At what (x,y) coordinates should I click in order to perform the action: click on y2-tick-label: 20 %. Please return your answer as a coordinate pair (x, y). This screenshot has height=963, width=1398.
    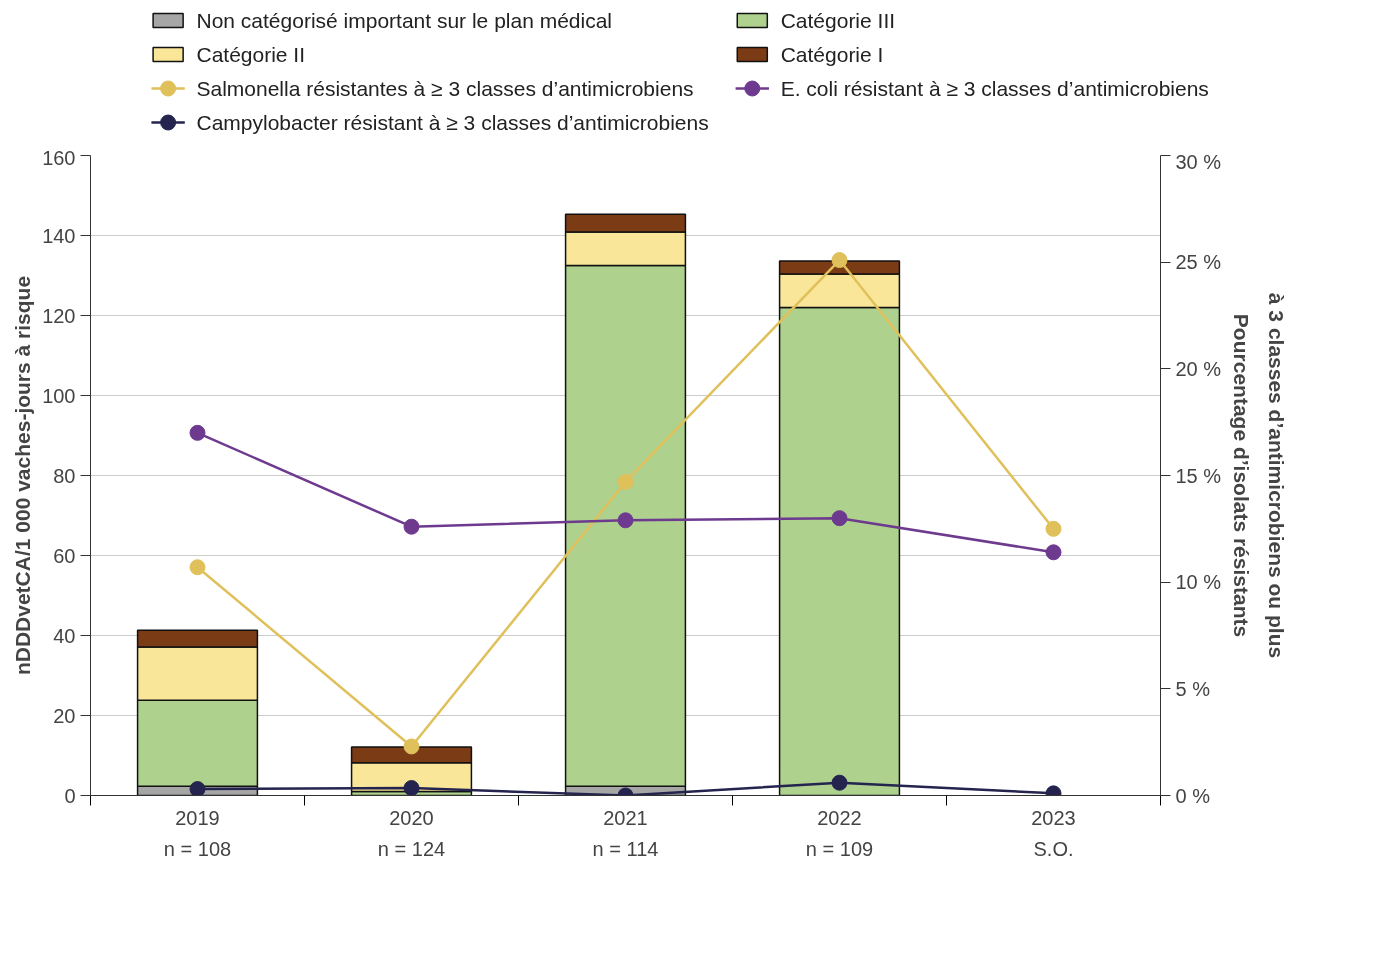
    Looking at the image, I should click on (1198, 368).